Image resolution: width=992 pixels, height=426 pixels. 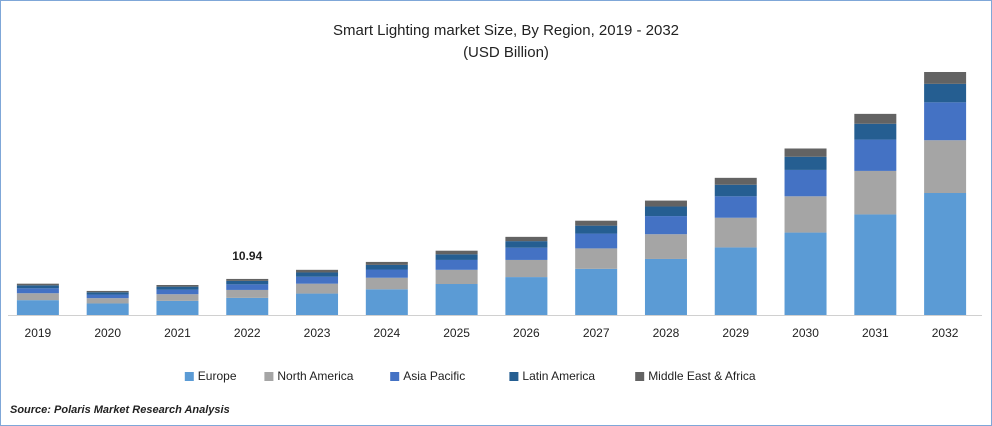 I want to click on chart-subtitle: (USD Billion), so click(x=506, y=52).